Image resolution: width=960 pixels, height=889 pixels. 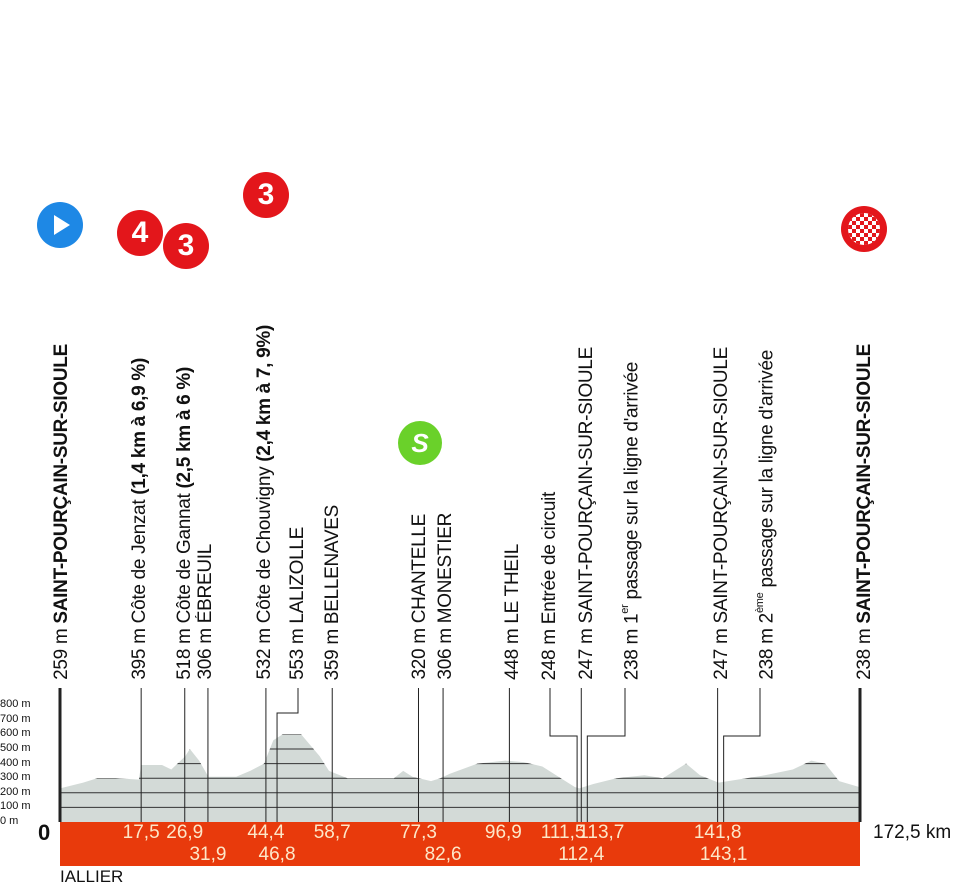 I want to click on elevation-tick: 700 m, so click(x=15, y=718).